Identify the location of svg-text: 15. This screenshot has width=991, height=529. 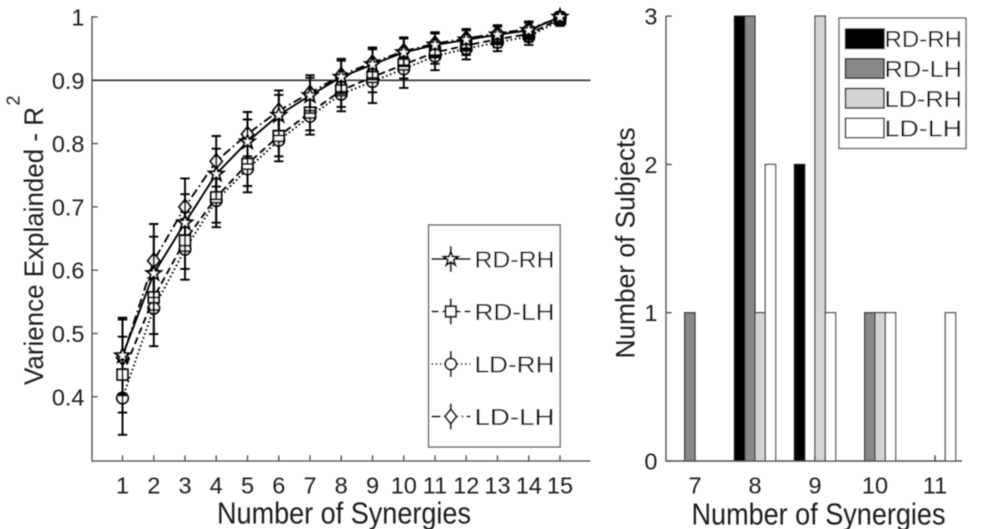
(560, 486).